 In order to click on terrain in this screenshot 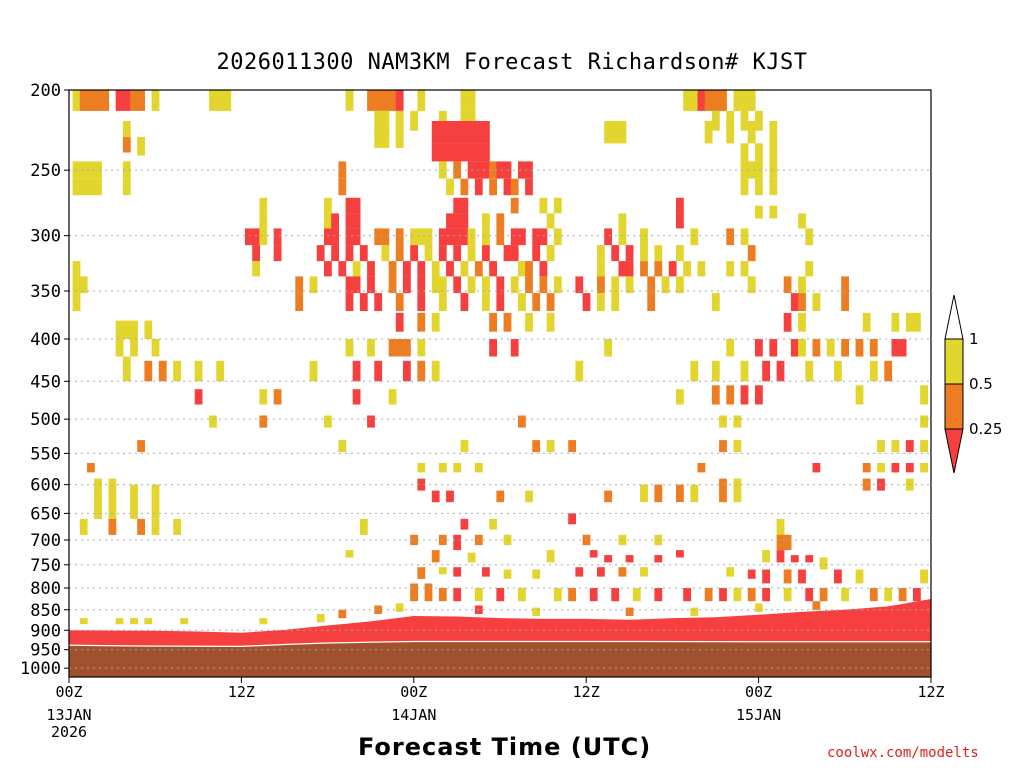, I will do `click(500, 659)`.